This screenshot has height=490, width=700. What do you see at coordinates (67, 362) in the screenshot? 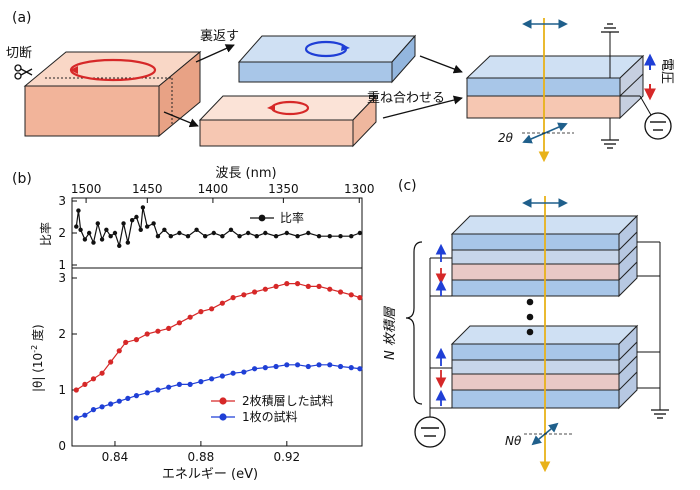
I see `theta-yticks: 0 1 2 3` at bounding box center [67, 362].